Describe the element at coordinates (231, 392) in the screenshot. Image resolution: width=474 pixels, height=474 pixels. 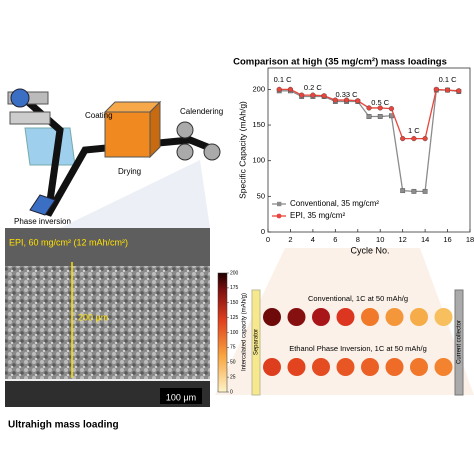
I see `colorbar-tick-label: 0` at that location.